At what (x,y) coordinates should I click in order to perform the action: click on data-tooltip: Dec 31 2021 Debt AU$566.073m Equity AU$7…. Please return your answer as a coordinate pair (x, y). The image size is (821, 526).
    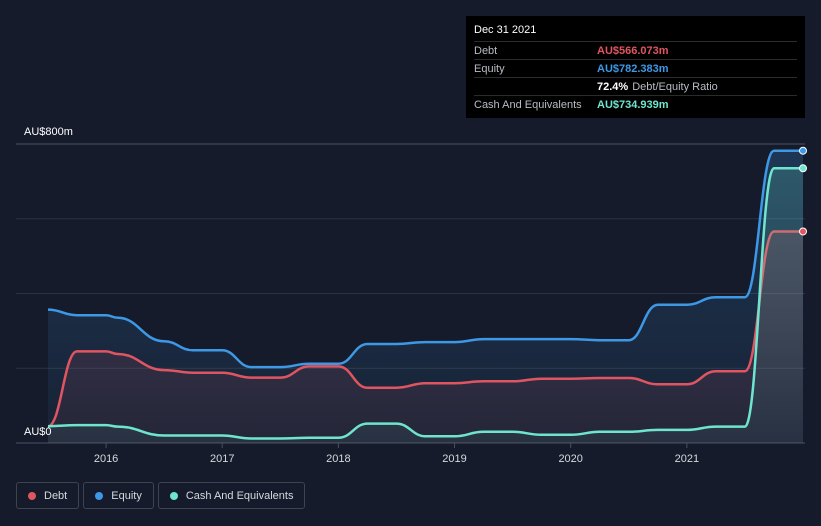
    Looking at the image, I should click on (635, 67).